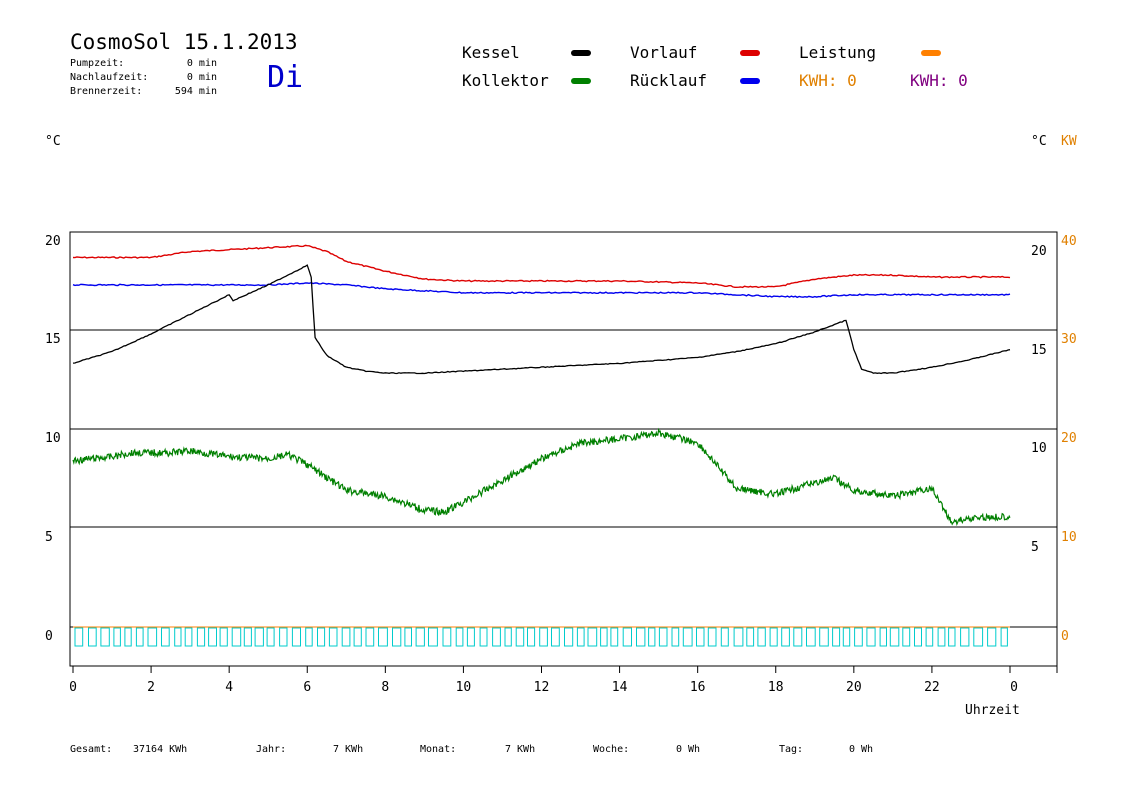  I want to click on x-tick-label: 14, so click(620, 687).